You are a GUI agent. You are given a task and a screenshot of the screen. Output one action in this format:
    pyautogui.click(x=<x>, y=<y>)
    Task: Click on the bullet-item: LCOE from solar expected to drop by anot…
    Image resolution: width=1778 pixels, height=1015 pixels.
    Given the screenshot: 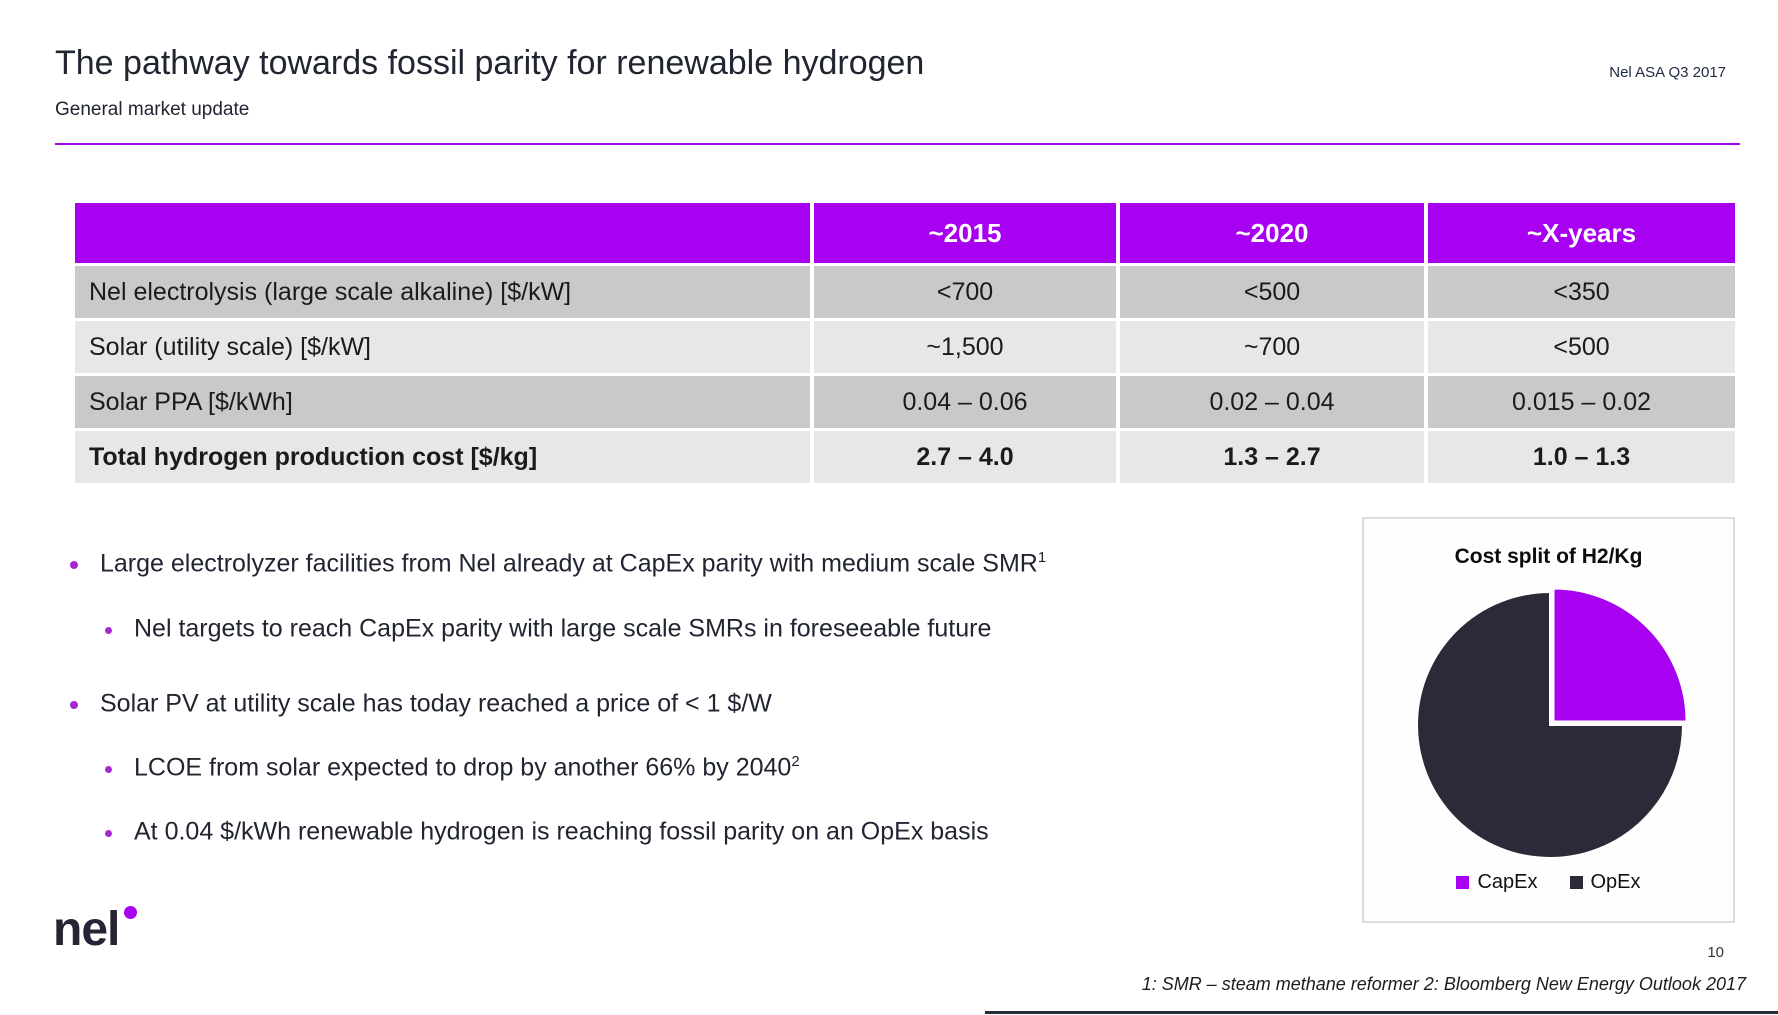 What is the action you would take?
    pyautogui.click(x=452, y=767)
    